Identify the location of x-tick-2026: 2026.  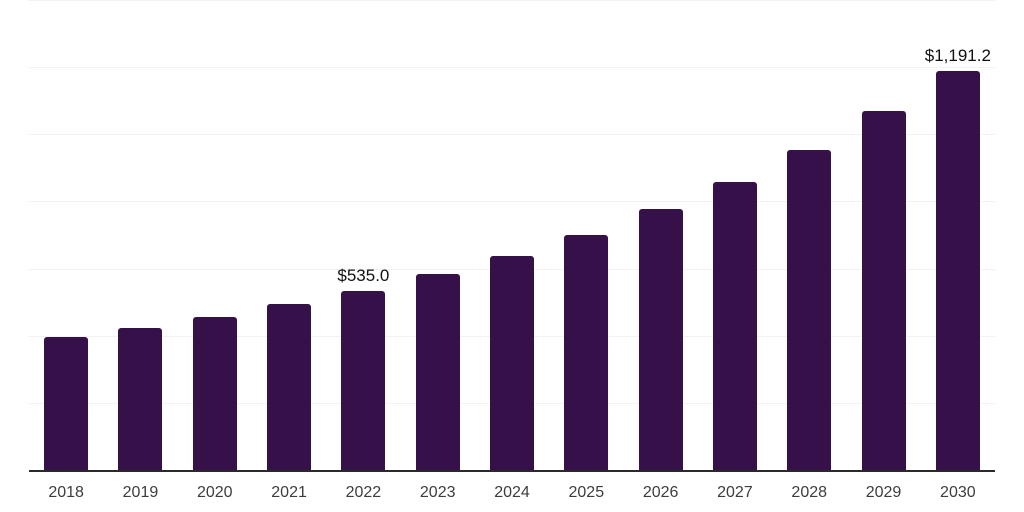
(660, 492).